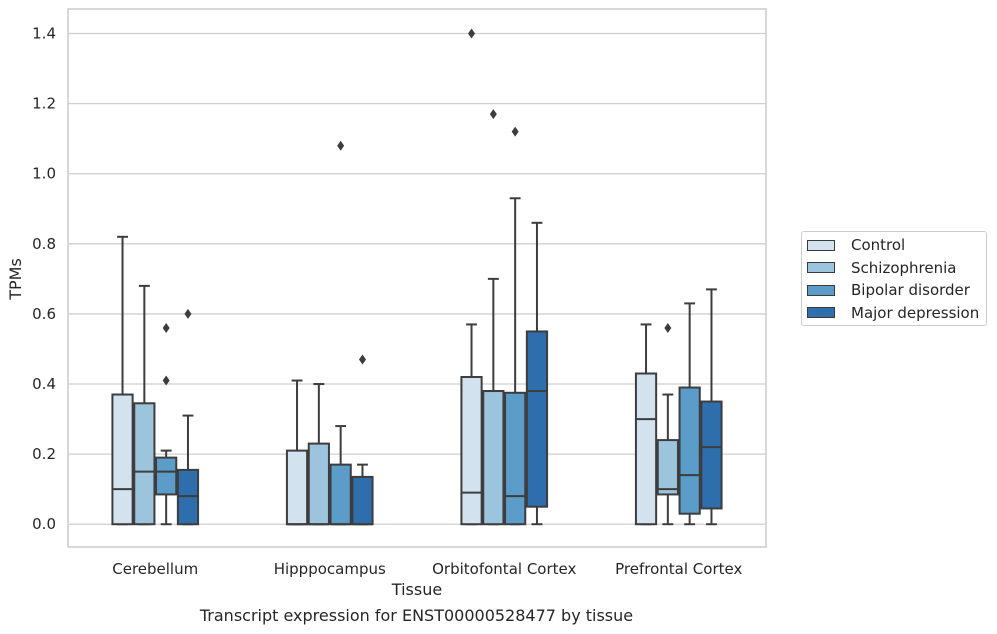 The image size is (997, 634). What do you see at coordinates (44, 174) in the screenshot?
I see `y-tick-label: 1.0` at bounding box center [44, 174].